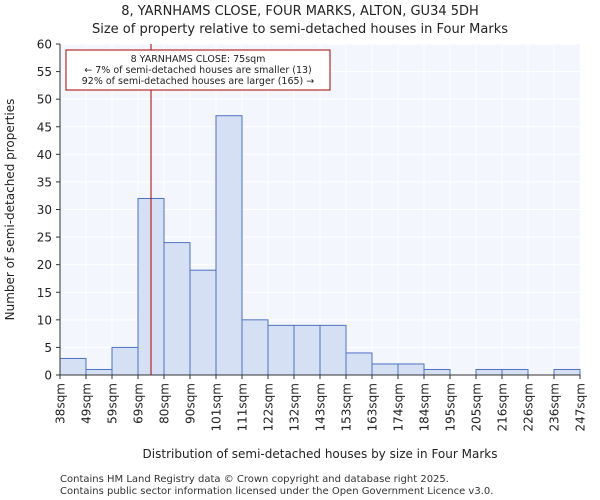  Describe the element at coordinates (44, 320) in the screenshot. I see `y-tick-label: 10` at that location.